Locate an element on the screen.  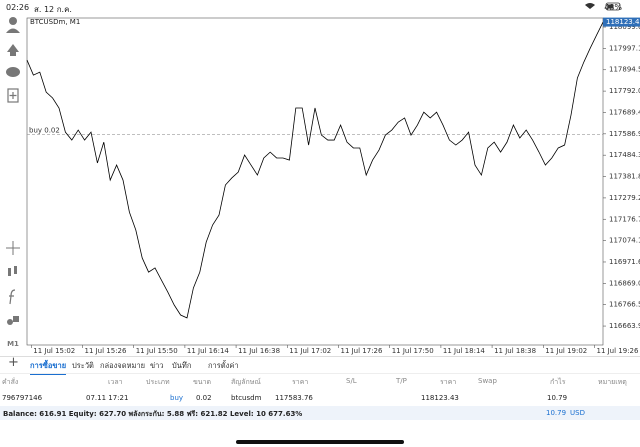
y-tick-label: 117484.35 is located at coordinates (624, 155).